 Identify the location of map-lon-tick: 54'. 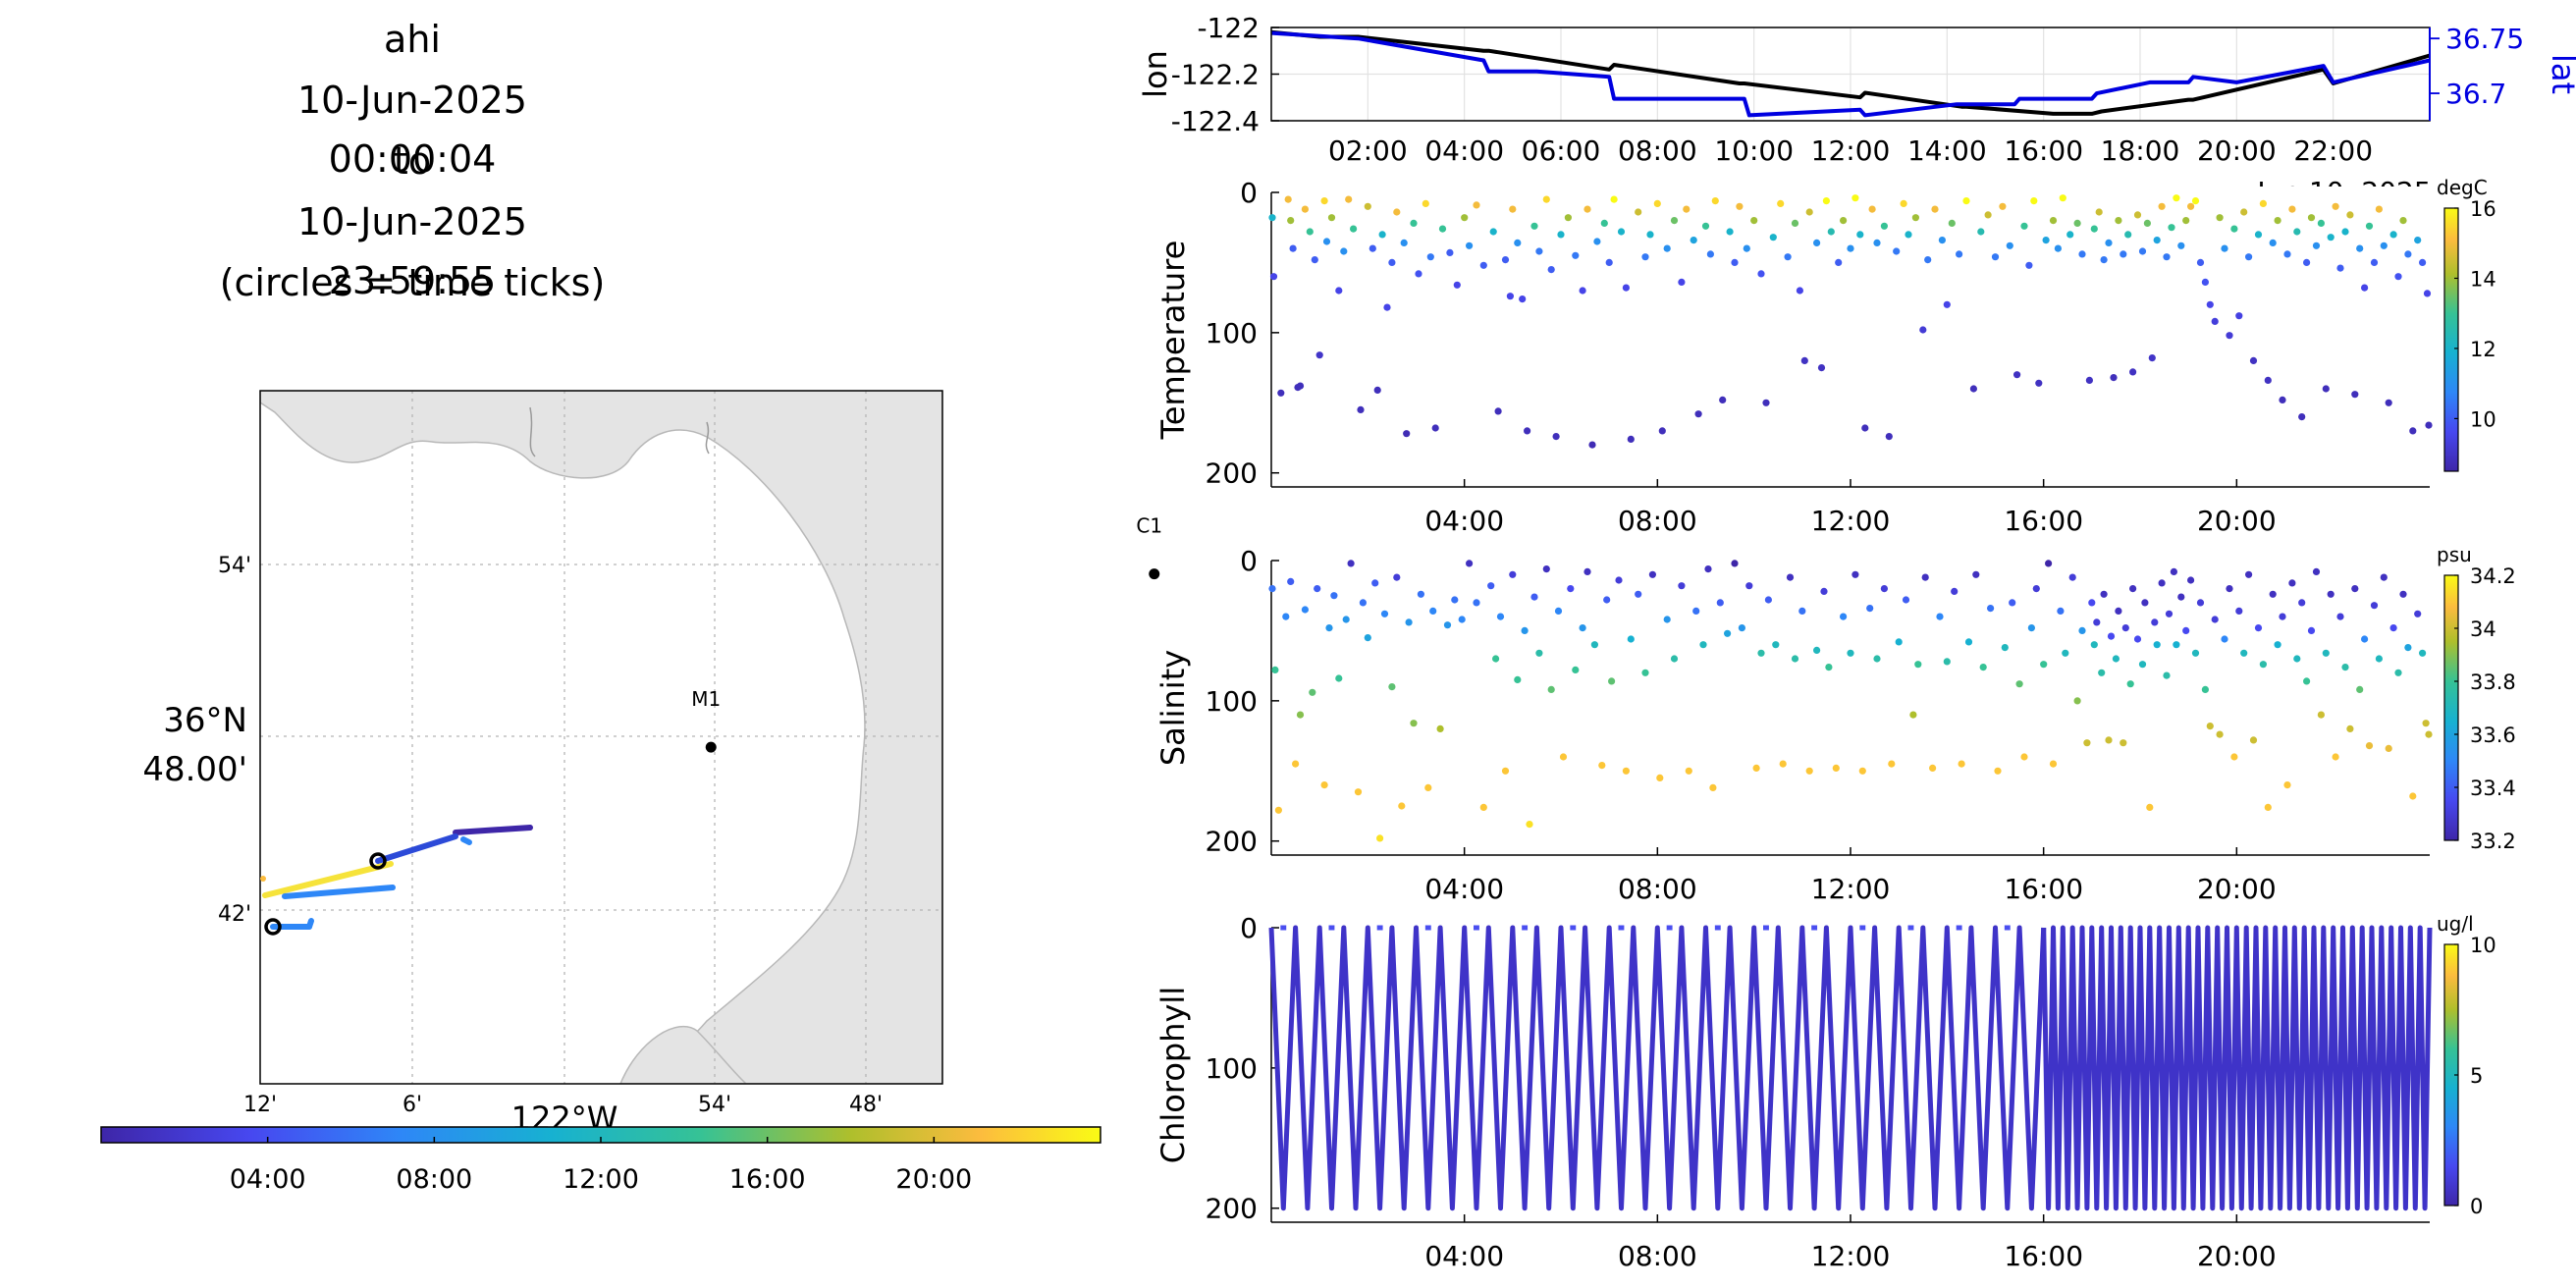
(714, 1105).